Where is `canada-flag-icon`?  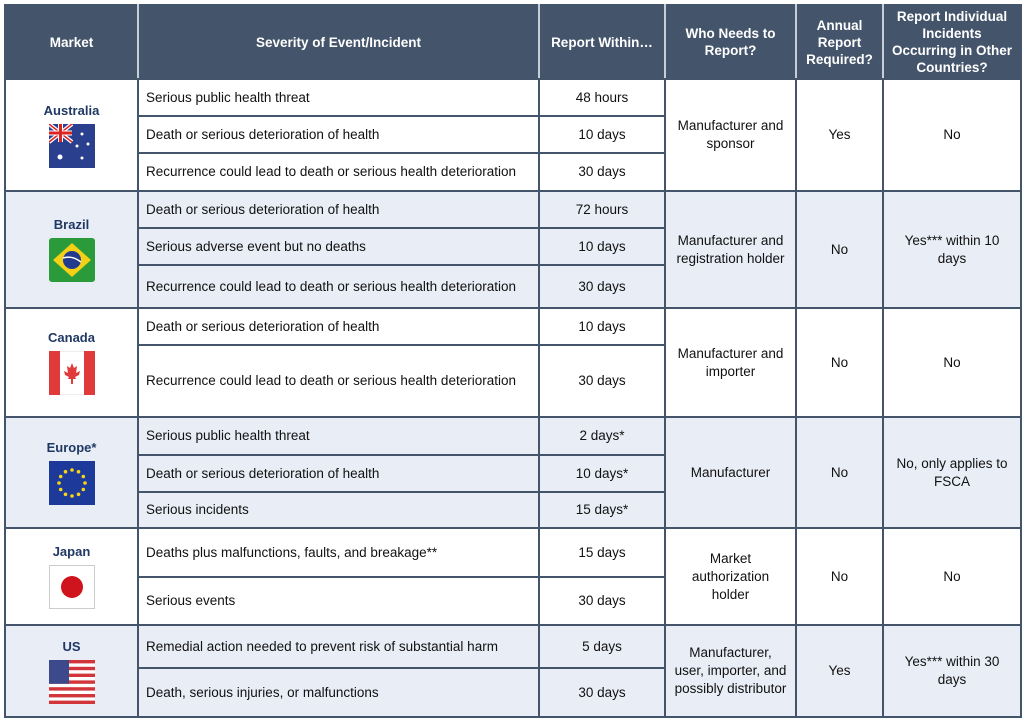
canada-flag-icon is located at coordinates (71, 373).